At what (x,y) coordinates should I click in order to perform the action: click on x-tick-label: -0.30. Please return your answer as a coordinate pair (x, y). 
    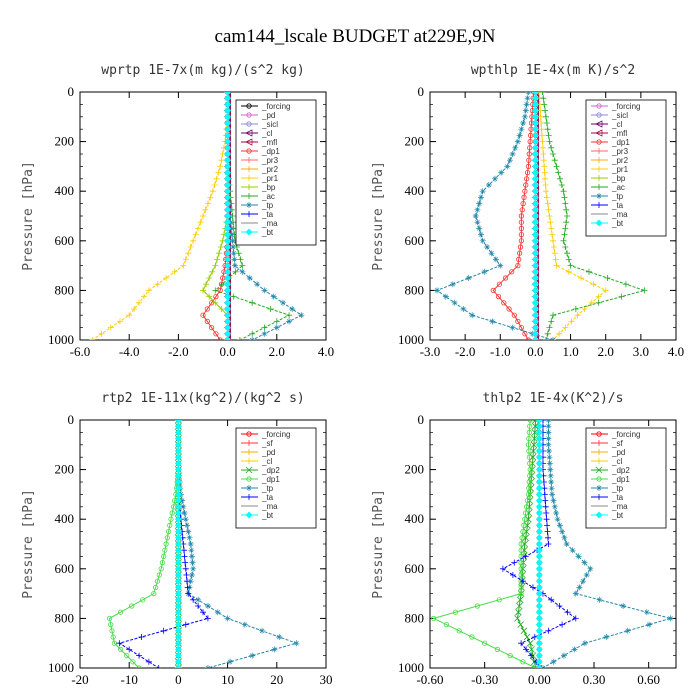
    Looking at the image, I should click on (484, 679).